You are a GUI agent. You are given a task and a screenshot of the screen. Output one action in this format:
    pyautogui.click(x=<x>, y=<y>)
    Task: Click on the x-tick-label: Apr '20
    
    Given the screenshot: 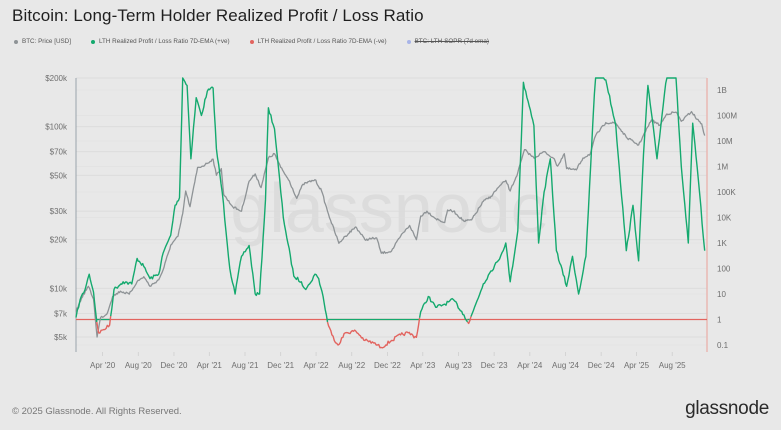 What is the action you would take?
    pyautogui.click(x=103, y=365)
    